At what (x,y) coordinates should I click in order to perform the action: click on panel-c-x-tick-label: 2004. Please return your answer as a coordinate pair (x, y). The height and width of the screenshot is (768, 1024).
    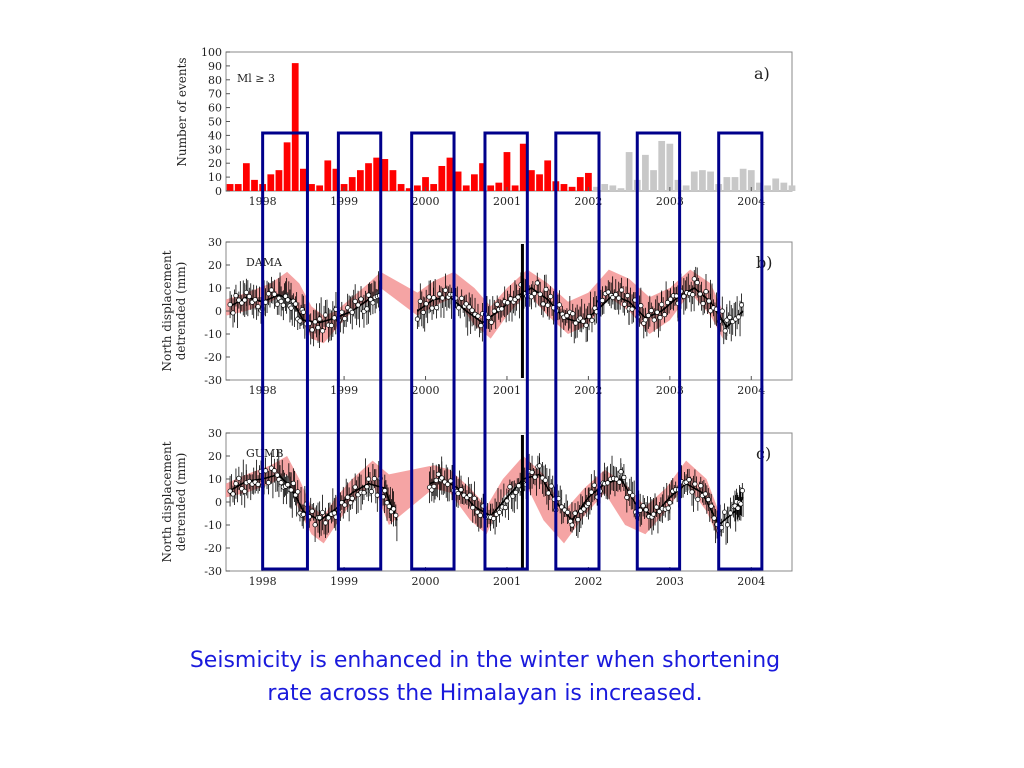
    Looking at the image, I should click on (751, 581).